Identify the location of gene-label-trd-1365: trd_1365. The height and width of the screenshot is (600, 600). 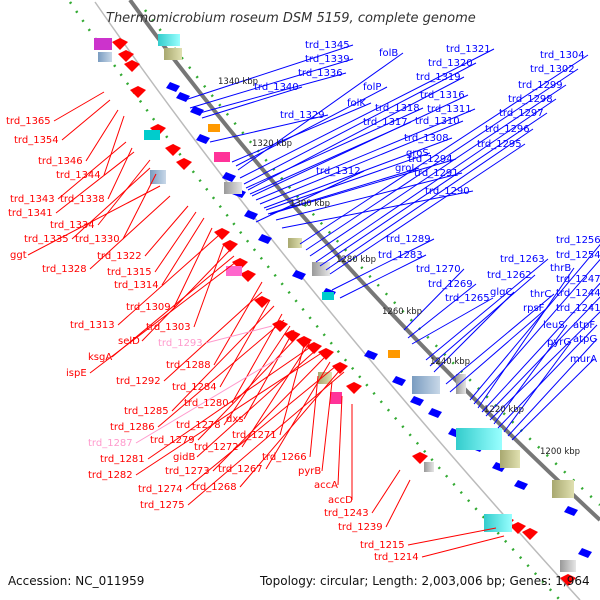
(28, 121).